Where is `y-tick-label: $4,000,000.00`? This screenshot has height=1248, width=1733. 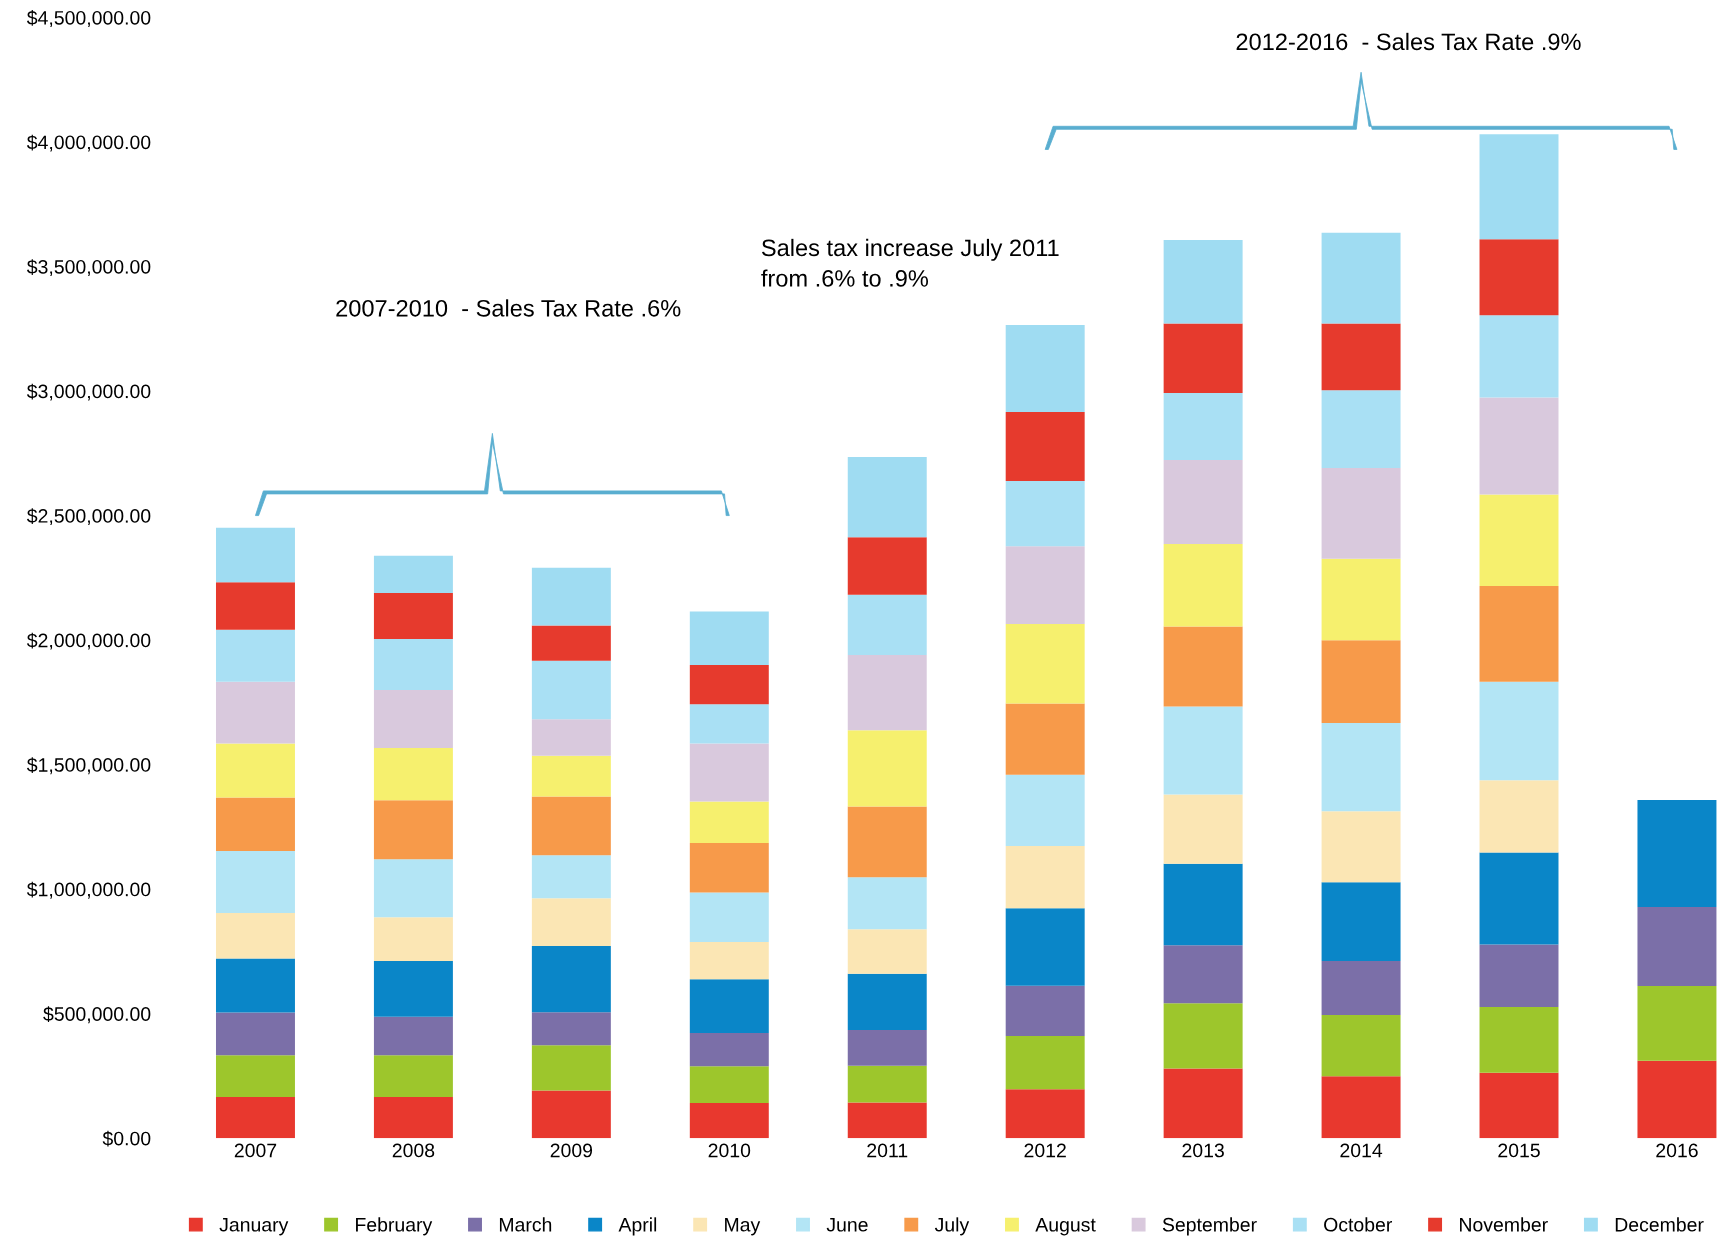 y-tick-label: $4,000,000.00 is located at coordinates (88, 143).